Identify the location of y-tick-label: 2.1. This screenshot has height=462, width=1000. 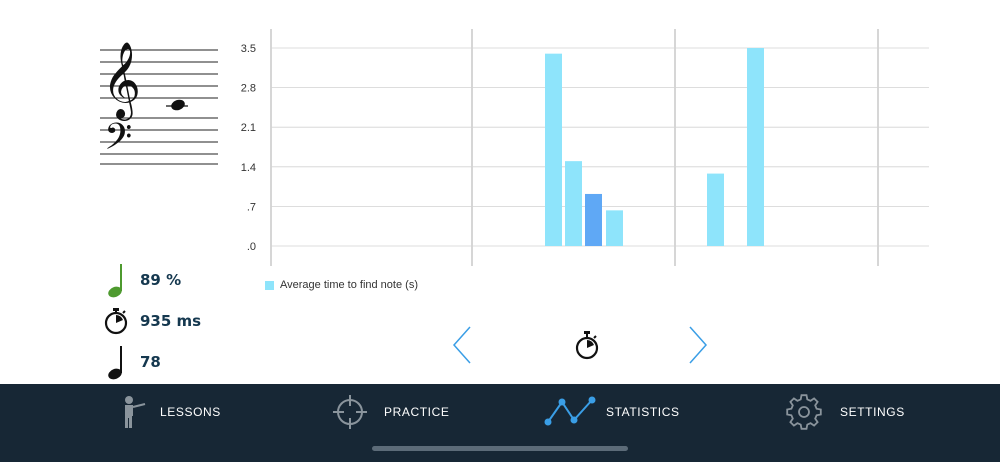
(248, 128).